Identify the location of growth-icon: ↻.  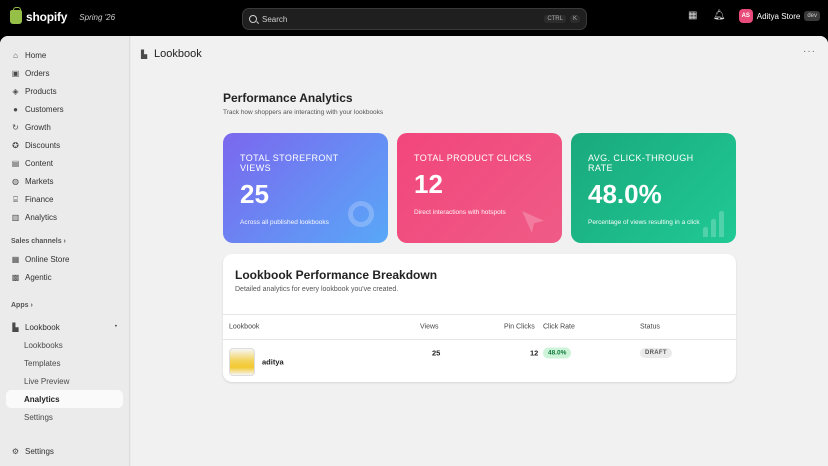
(15, 127).